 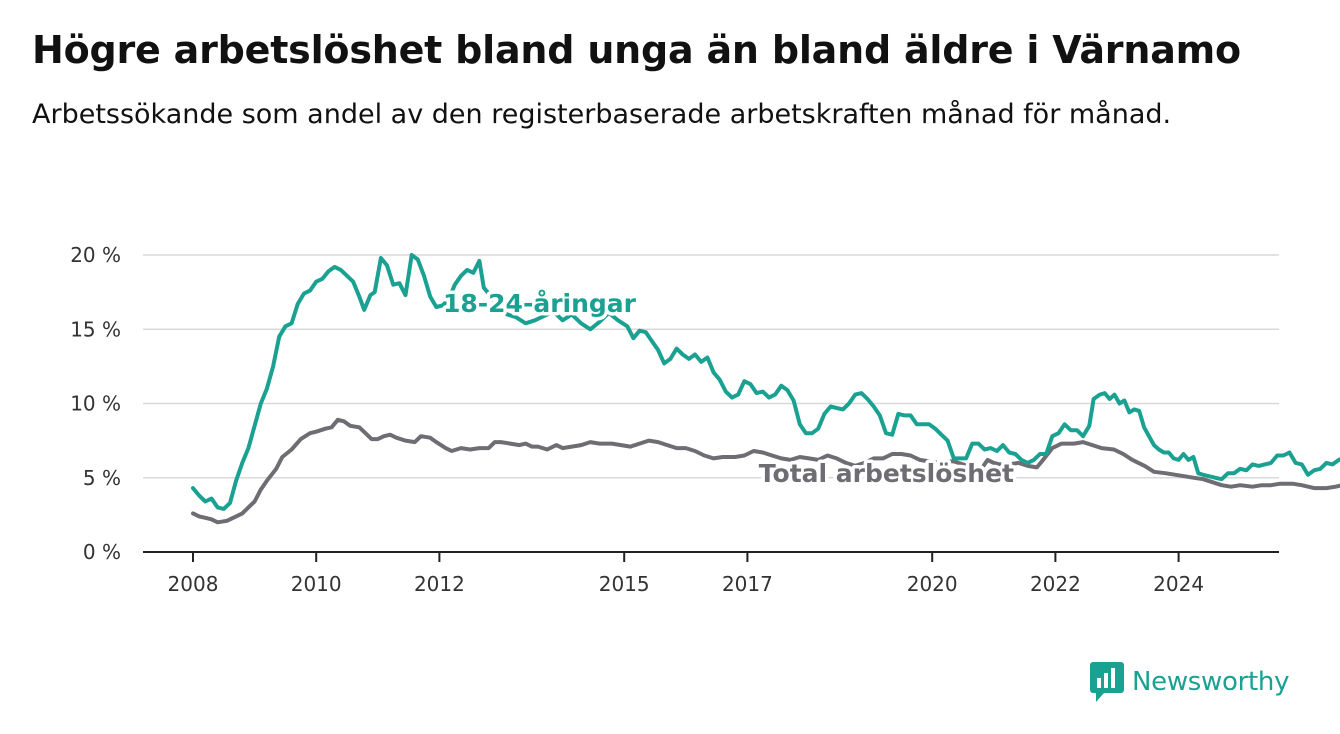 I want to click on brand-name: Newsworthy, so click(x=1211, y=682).